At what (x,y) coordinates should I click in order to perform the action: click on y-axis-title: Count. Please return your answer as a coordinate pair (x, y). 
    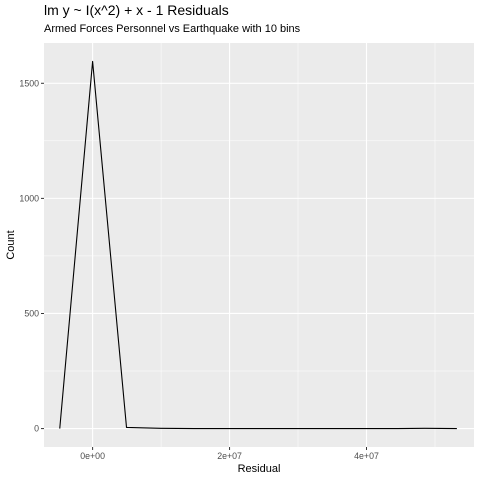
    Looking at the image, I should click on (11, 244).